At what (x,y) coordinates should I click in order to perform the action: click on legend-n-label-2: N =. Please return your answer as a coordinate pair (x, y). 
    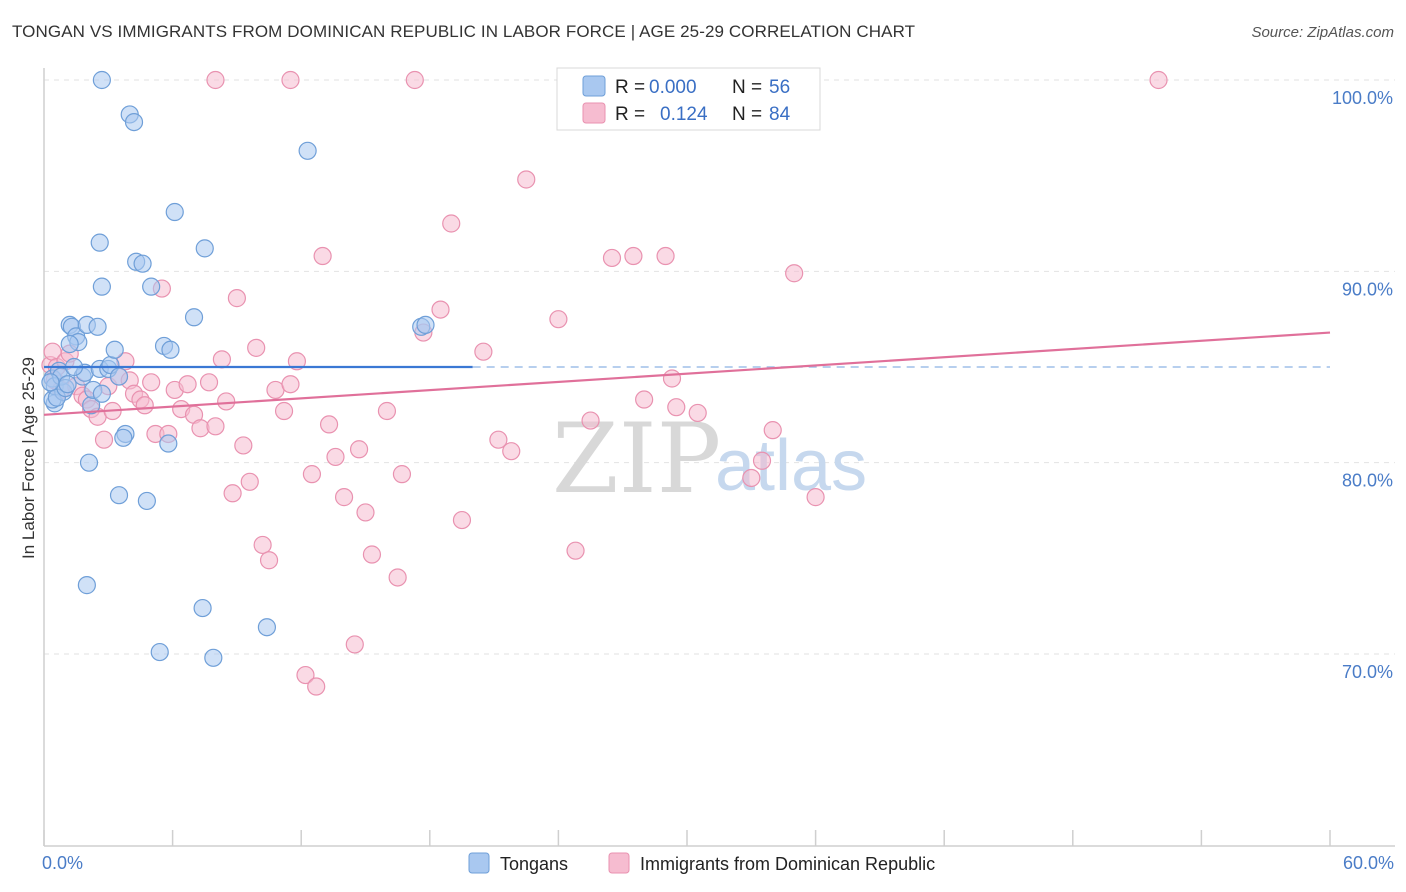
    Looking at the image, I should click on (747, 114).